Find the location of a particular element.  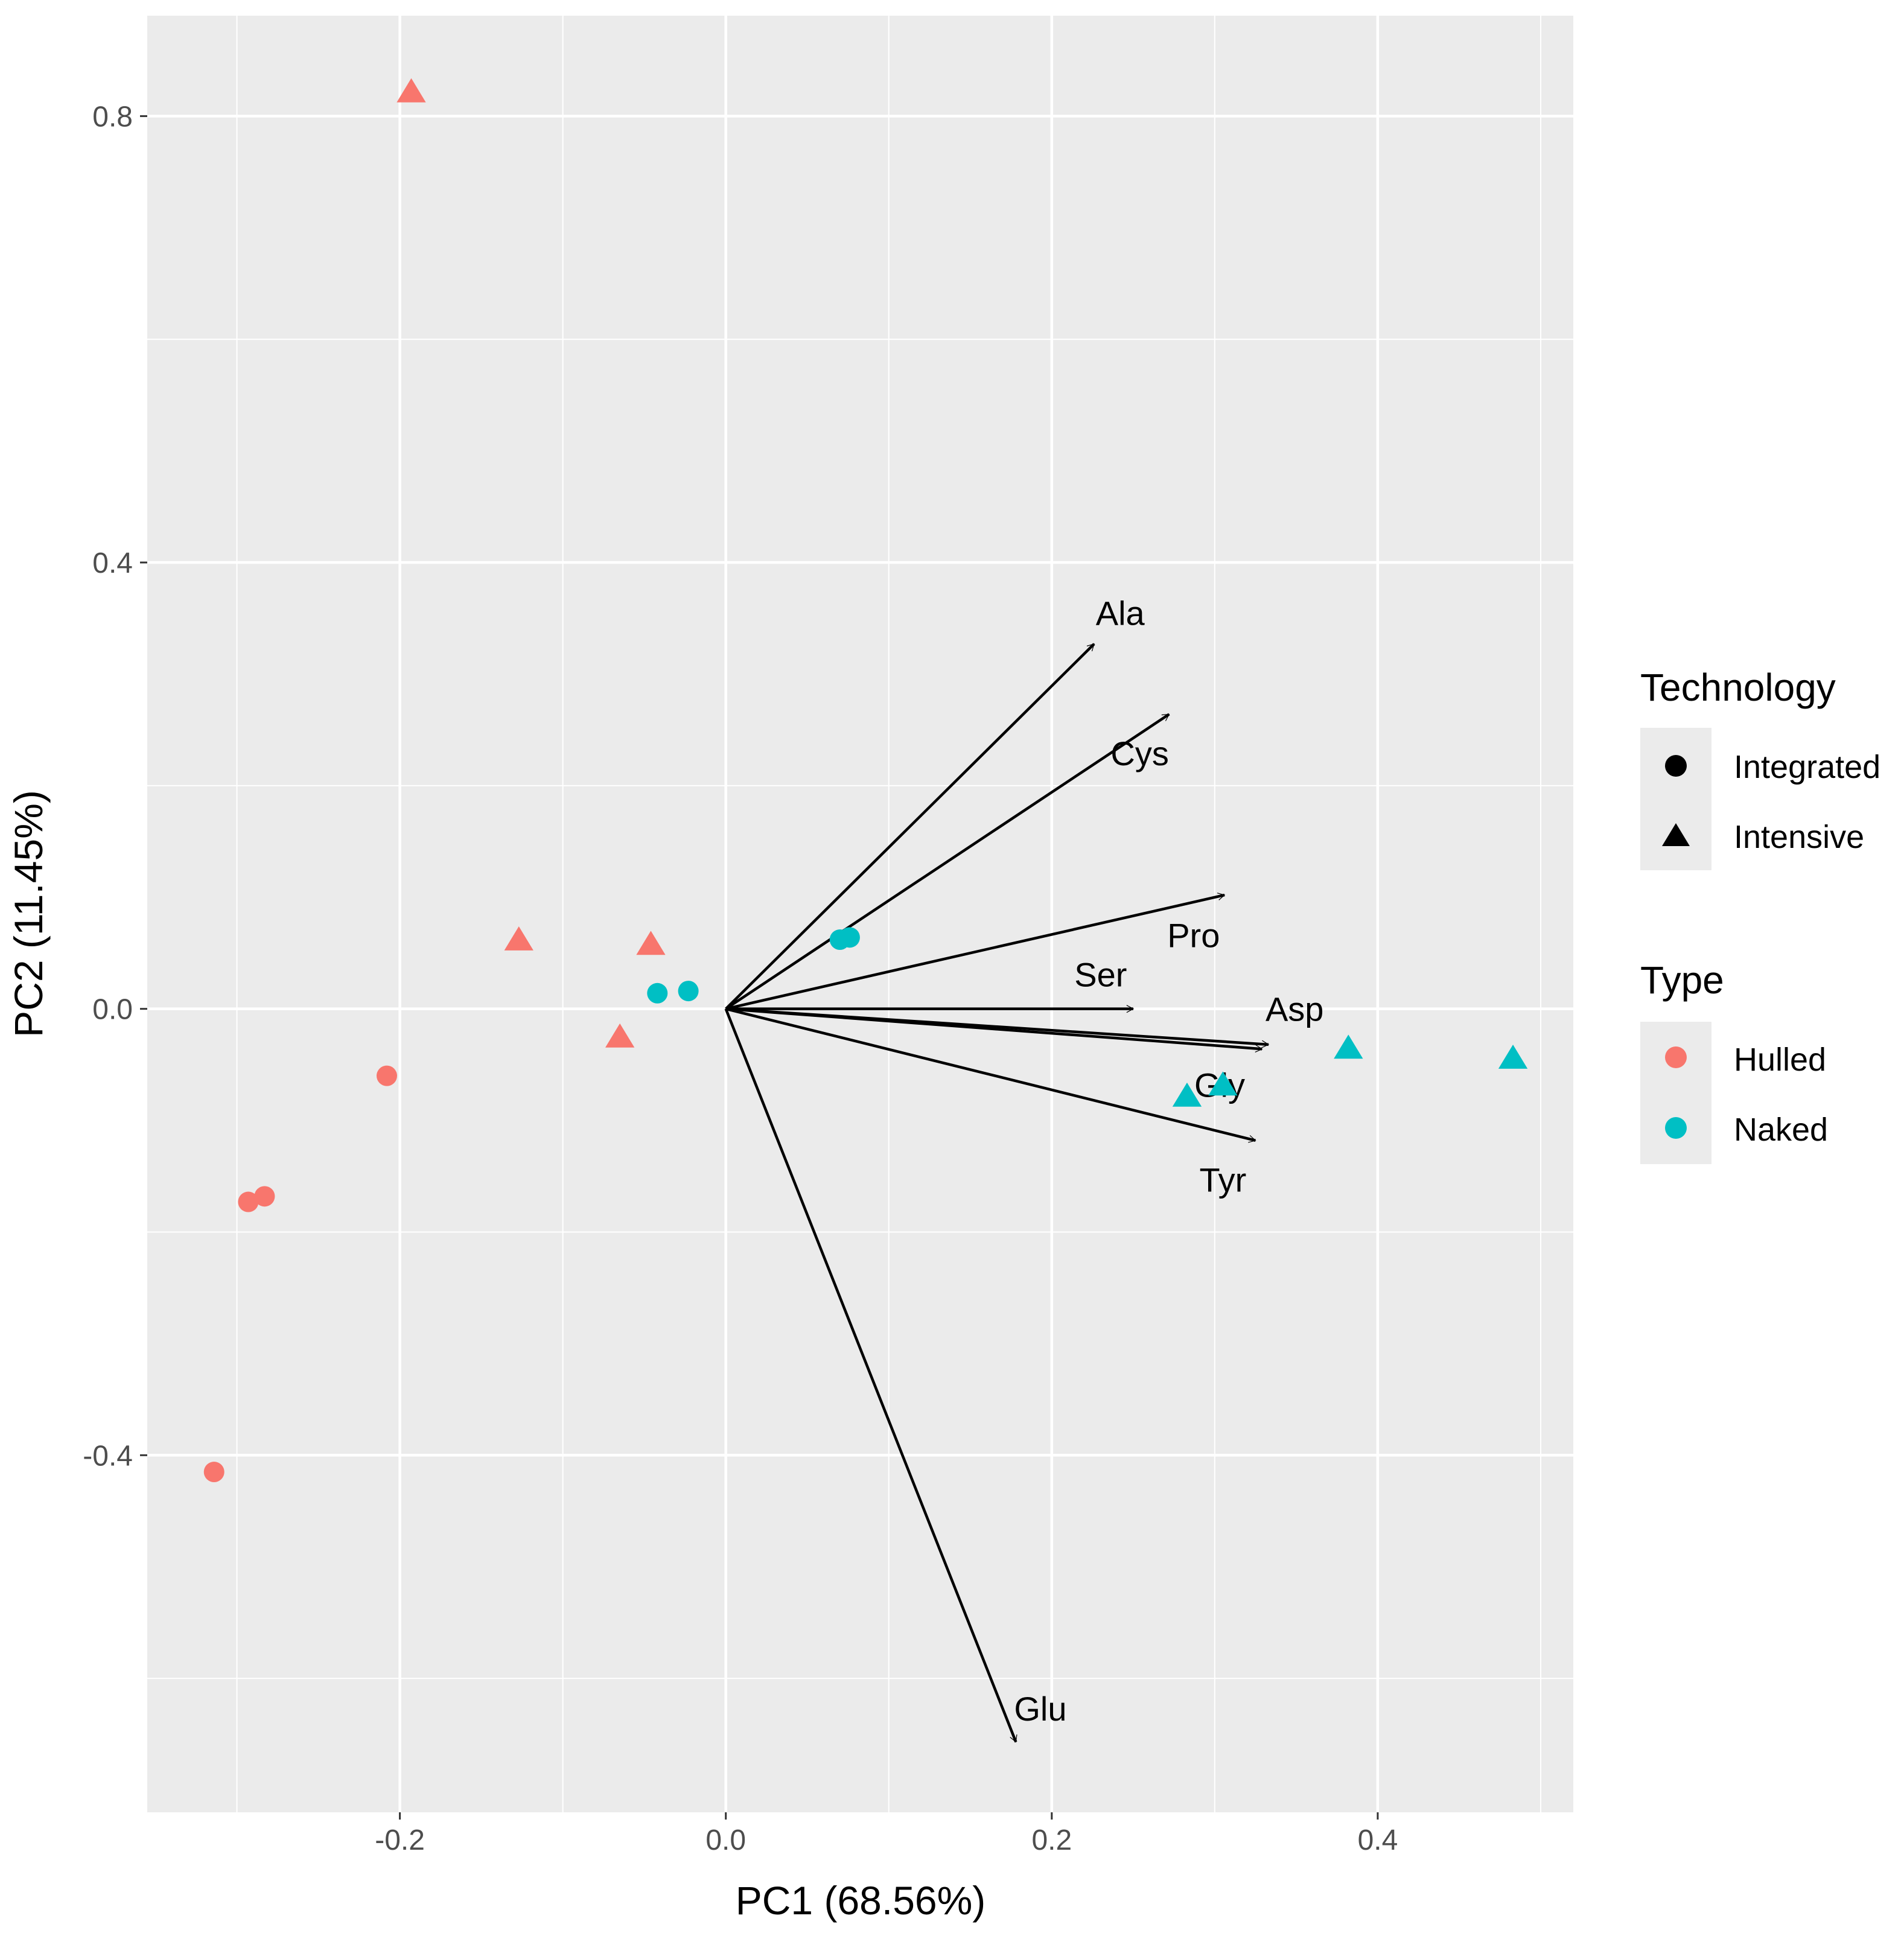

x-axis-title: PC1 (68.56%) is located at coordinates (861, 1900).